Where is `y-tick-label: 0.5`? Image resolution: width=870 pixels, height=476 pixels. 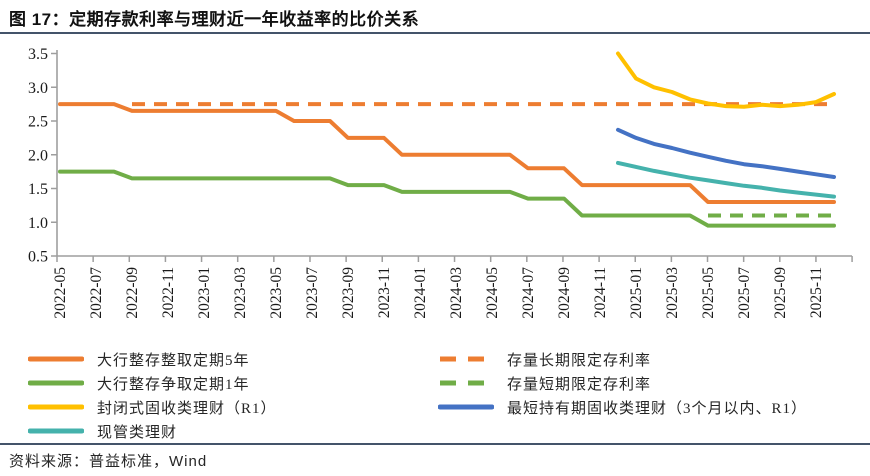
y-tick-label: 0.5 is located at coordinates (38, 257).